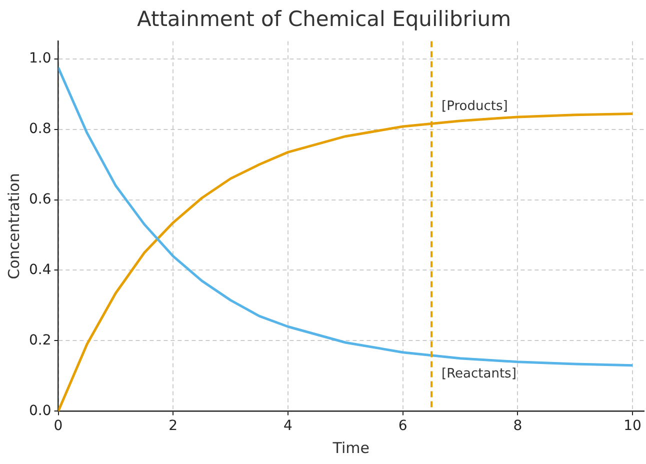 The image size is (646, 464). Describe the element at coordinates (479, 374) in the screenshot. I see `series-label: [Reactants]` at that location.